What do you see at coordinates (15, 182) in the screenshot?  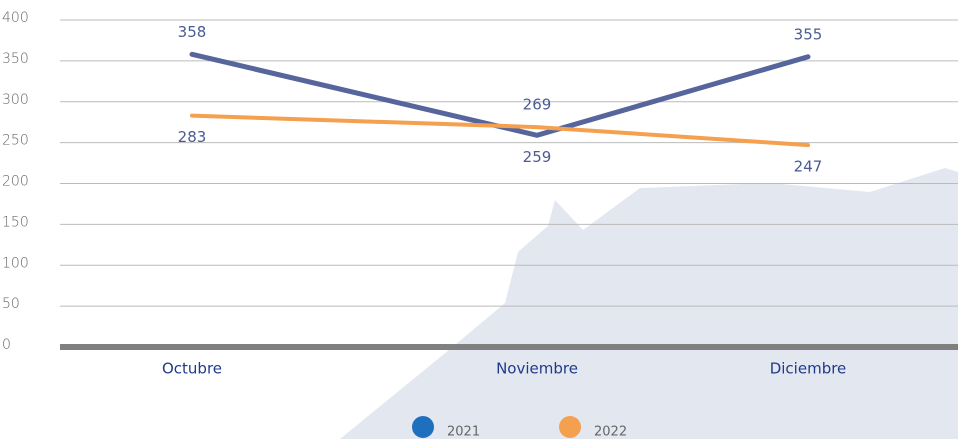 I see `y-tick-label: 200` at bounding box center [15, 182].